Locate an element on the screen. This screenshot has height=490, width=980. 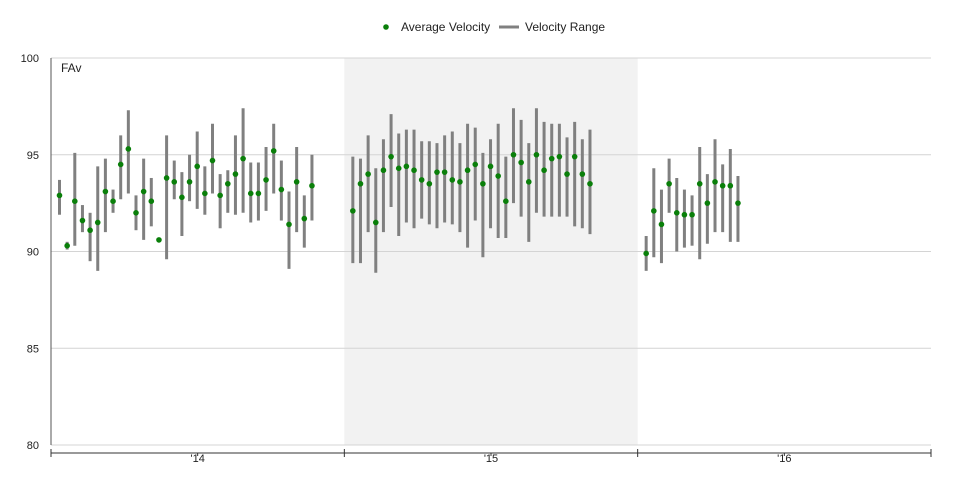
y-tick-label: 90 is located at coordinates (33, 253).